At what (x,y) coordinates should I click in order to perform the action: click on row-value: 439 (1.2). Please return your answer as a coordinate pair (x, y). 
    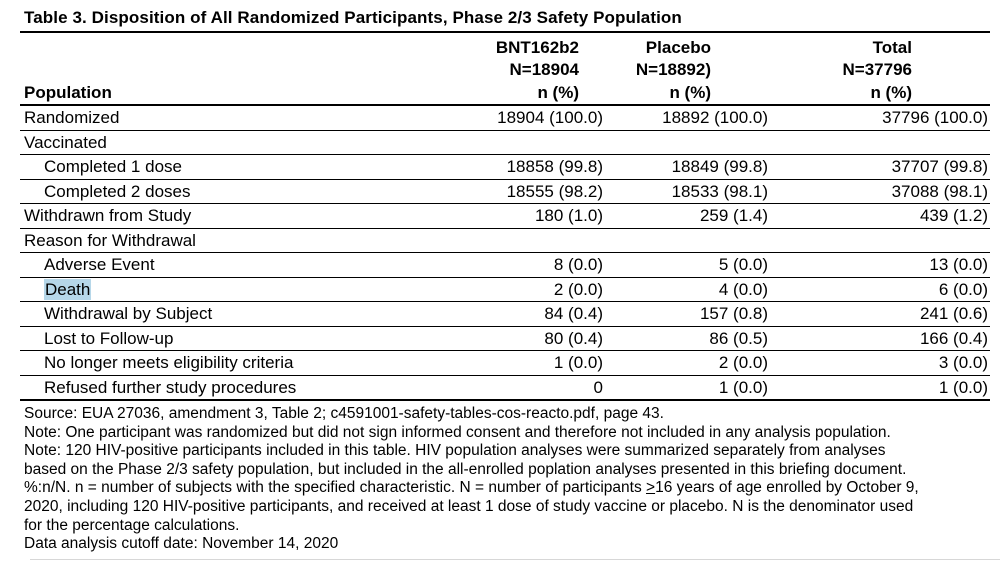
    Looking at the image, I should click on (953, 215).